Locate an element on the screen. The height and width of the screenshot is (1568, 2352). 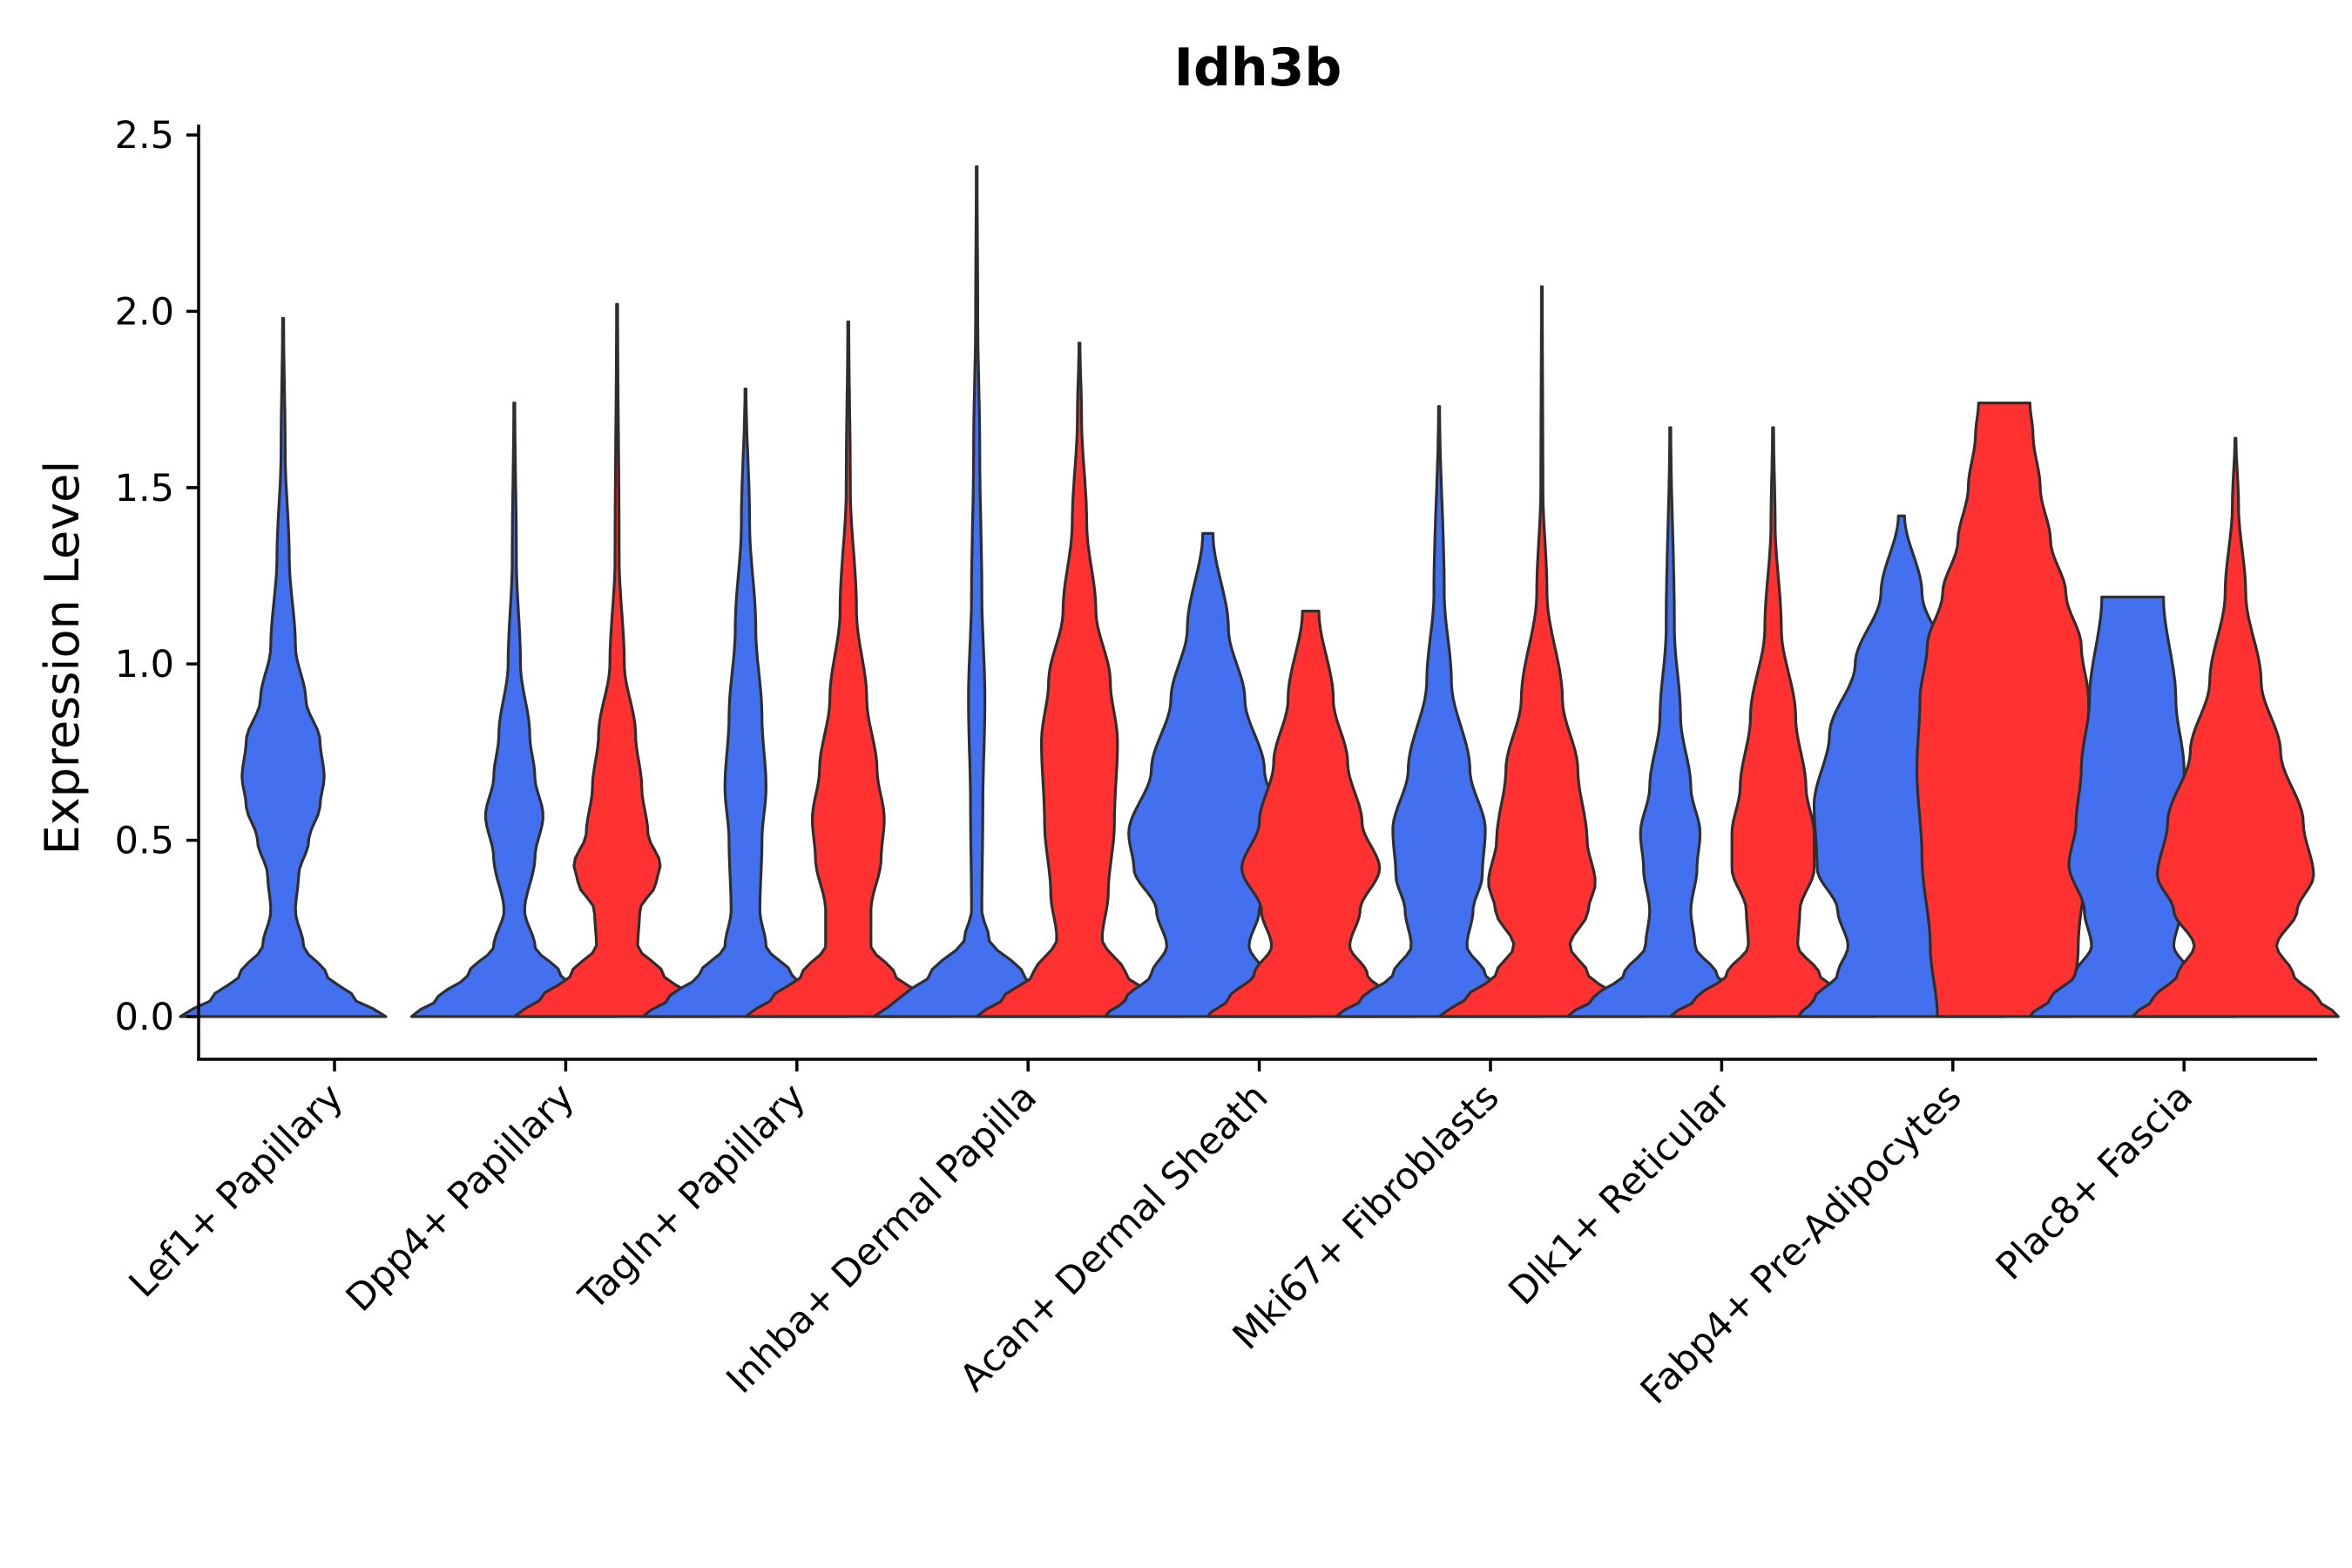
x-tick-label: Tagln+ Papillary is located at coordinates (692, 1197).